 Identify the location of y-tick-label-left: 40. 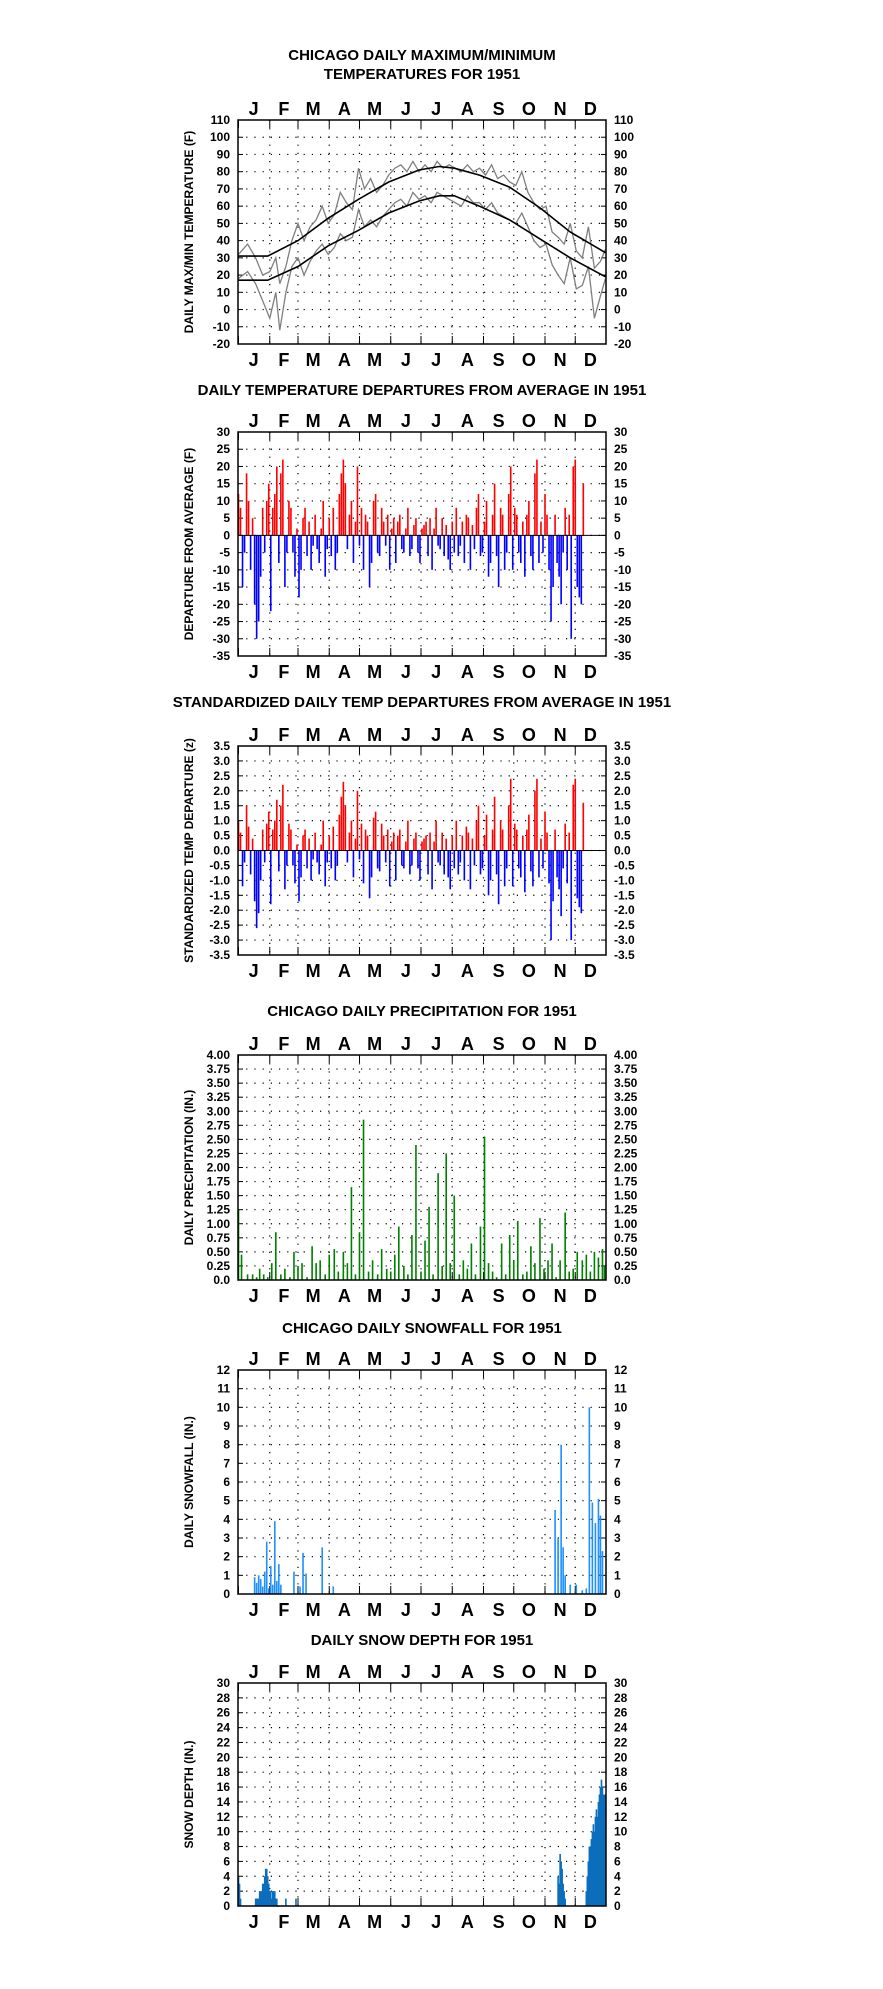
(224, 241).